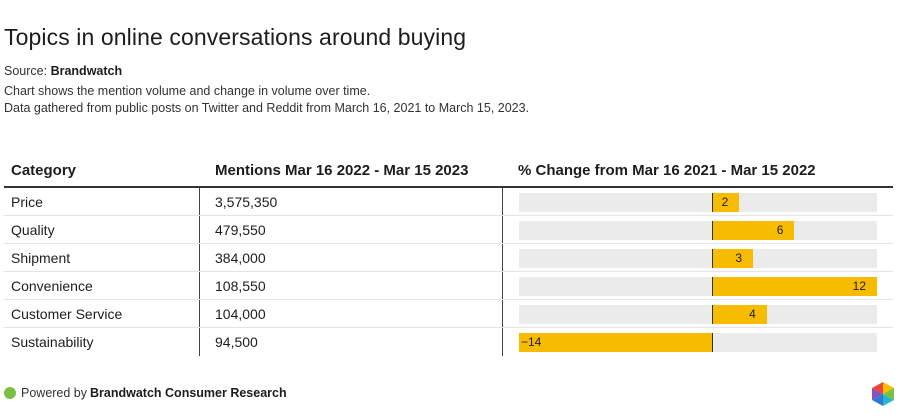  What do you see at coordinates (448, 258) in the screenshot?
I see `table-row: Shipment 384,000 3` at bounding box center [448, 258].